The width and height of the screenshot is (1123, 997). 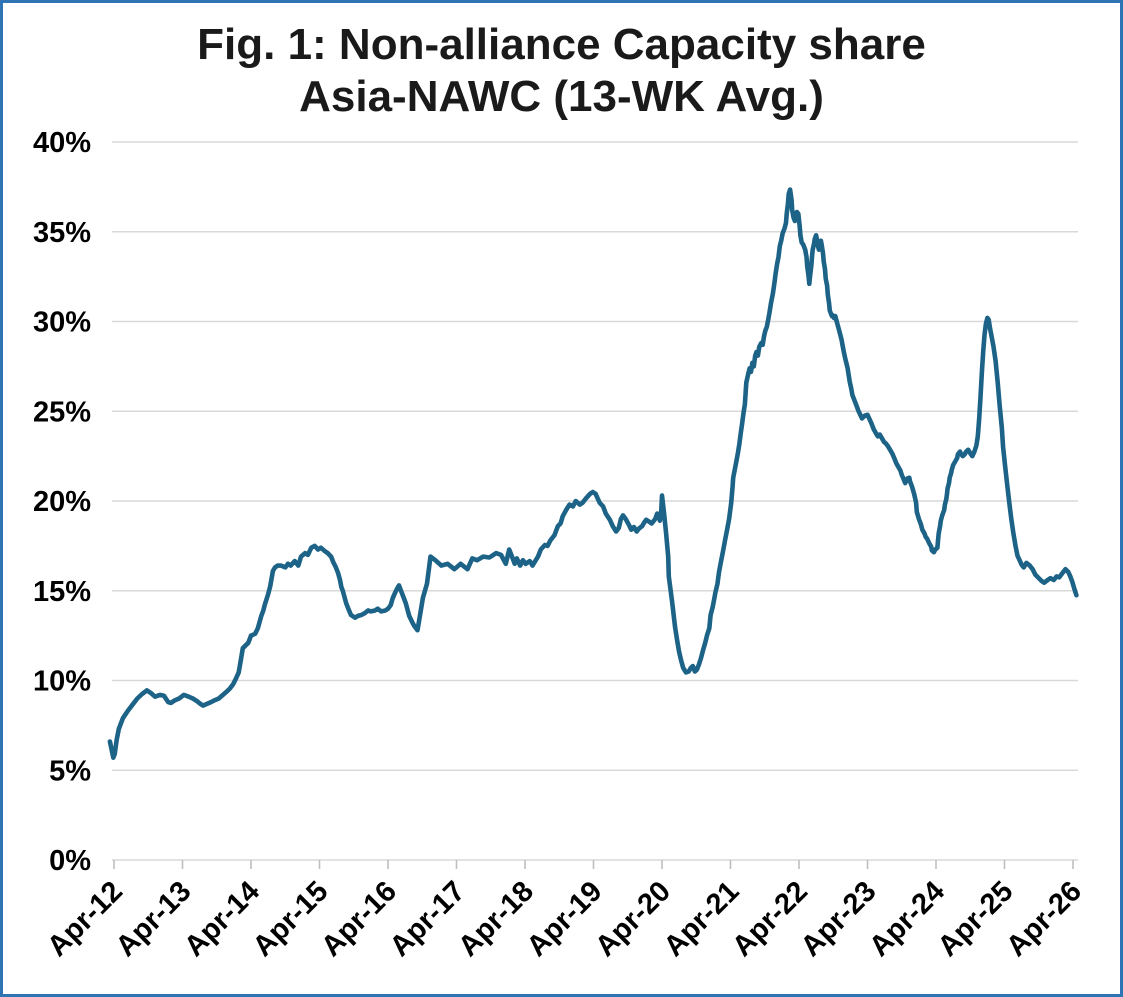 I want to click on chart-title-line2: Asia-NAWC (13-WK Avg.), so click(x=561, y=96).